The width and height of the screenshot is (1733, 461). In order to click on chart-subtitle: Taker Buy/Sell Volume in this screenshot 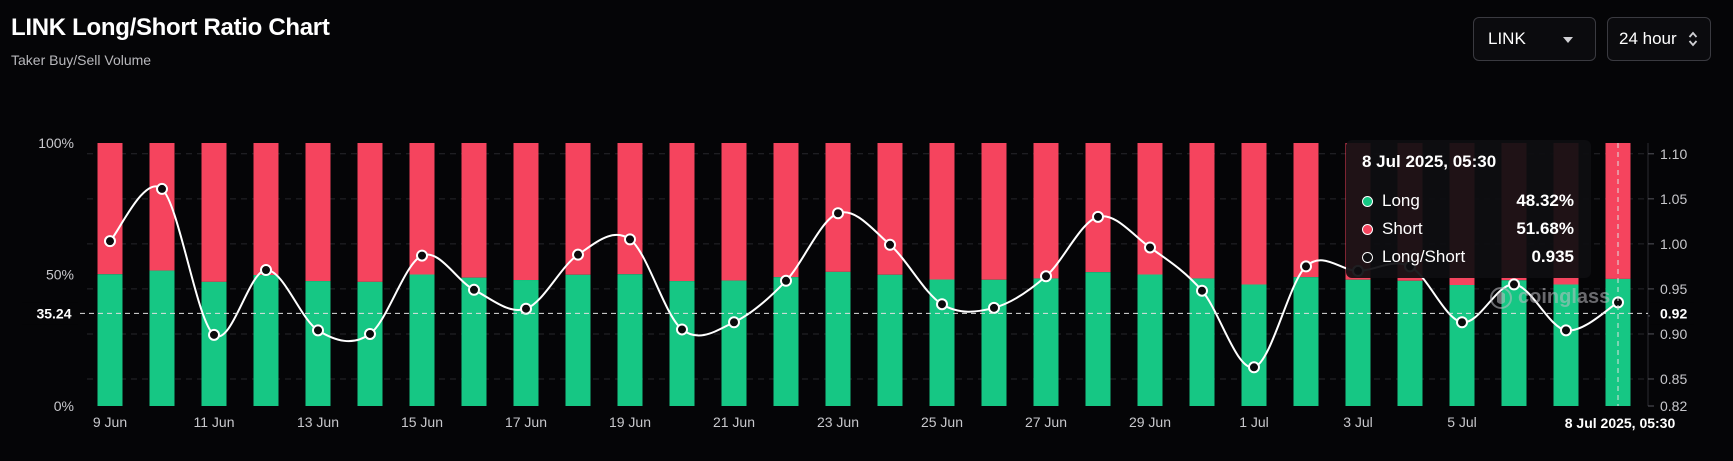, I will do `click(81, 60)`.